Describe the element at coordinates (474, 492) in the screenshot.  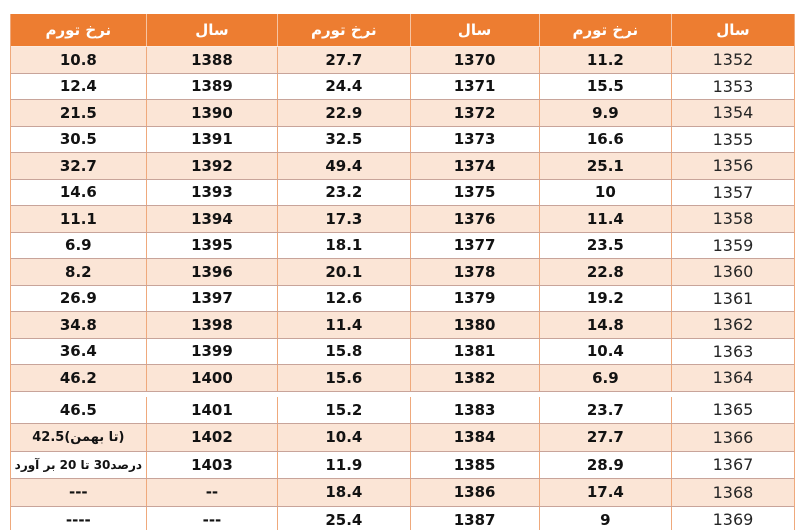
I see `year-cell: 1386` at that location.